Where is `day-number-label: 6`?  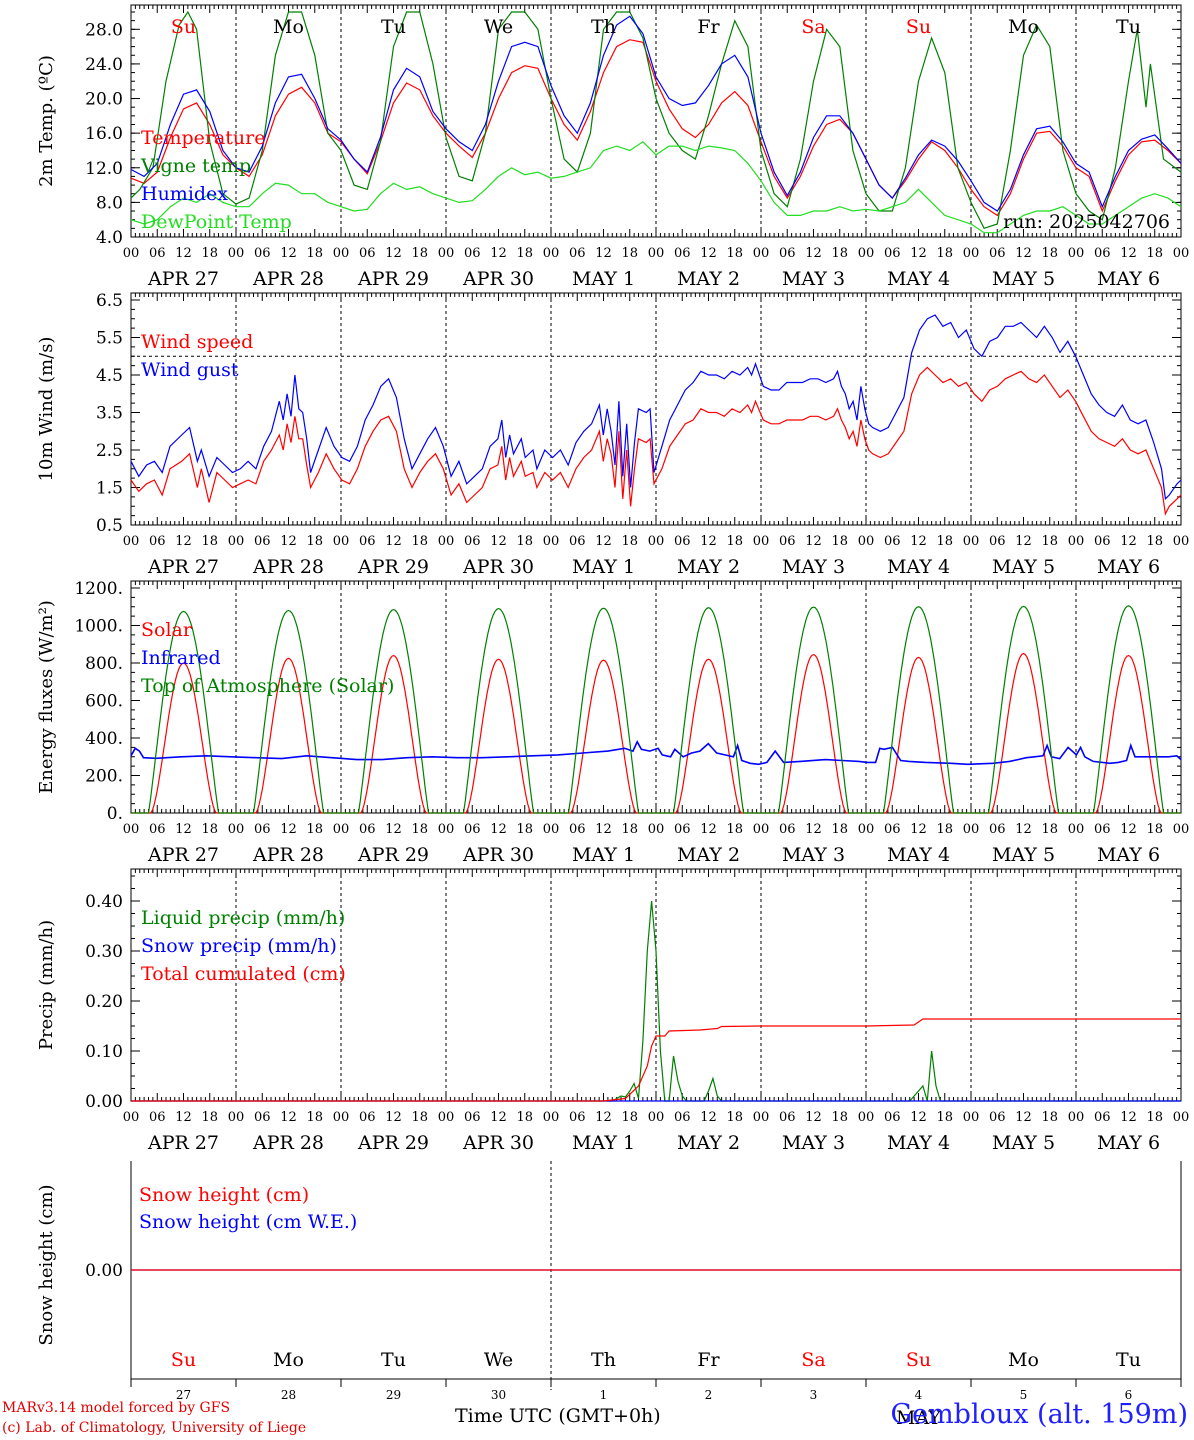
day-number-label: 6 is located at coordinates (1129, 1395).